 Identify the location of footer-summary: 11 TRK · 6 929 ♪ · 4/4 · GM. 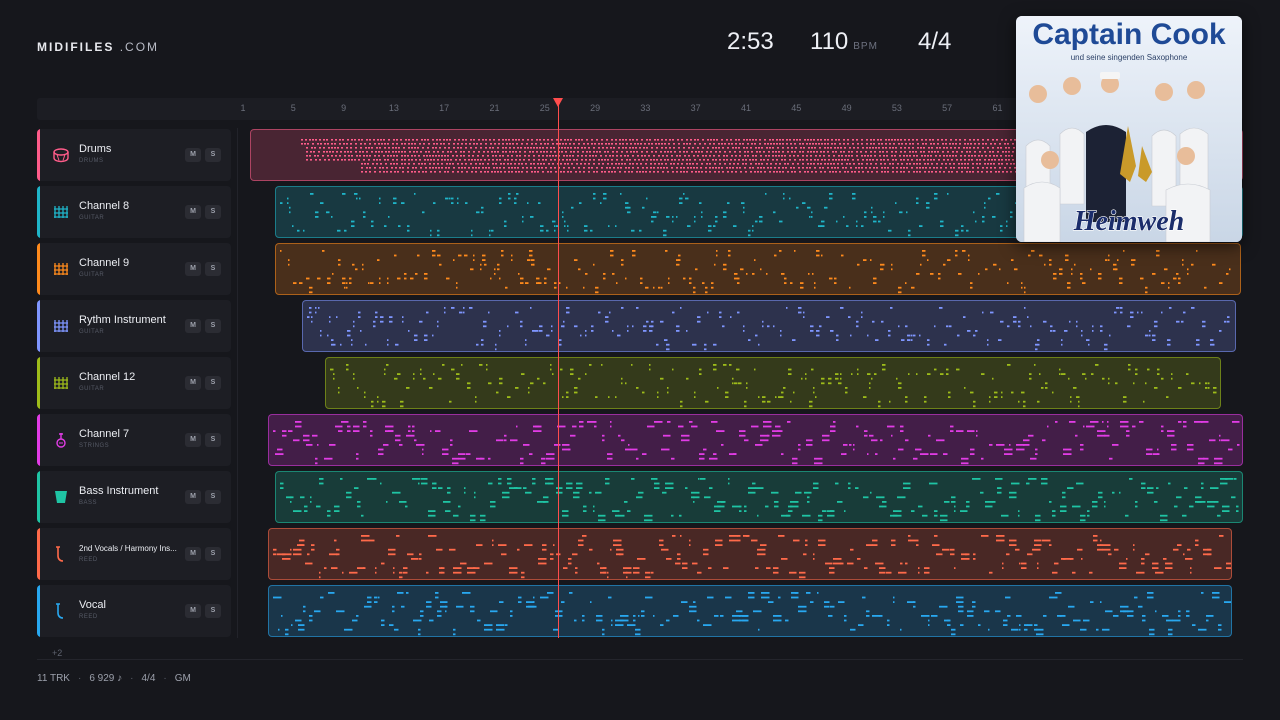
(114, 678).